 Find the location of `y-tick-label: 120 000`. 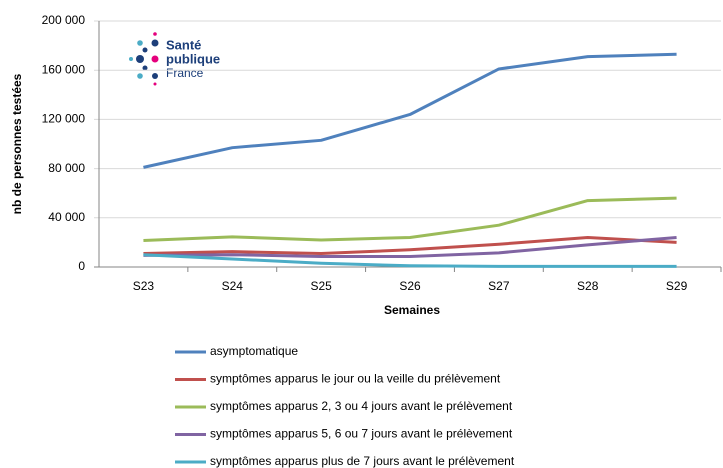

y-tick-label: 120 000 is located at coordinates (64, 119).